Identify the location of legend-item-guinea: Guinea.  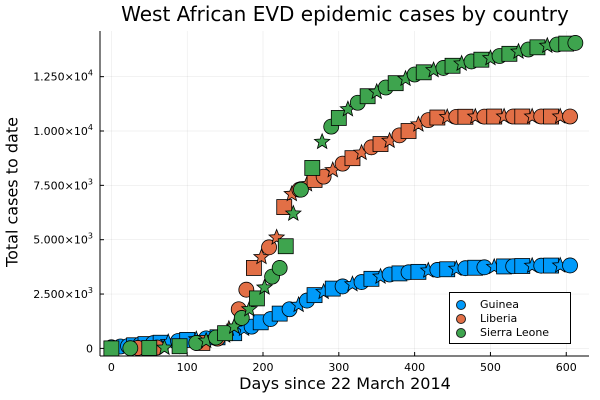
(487, 304).